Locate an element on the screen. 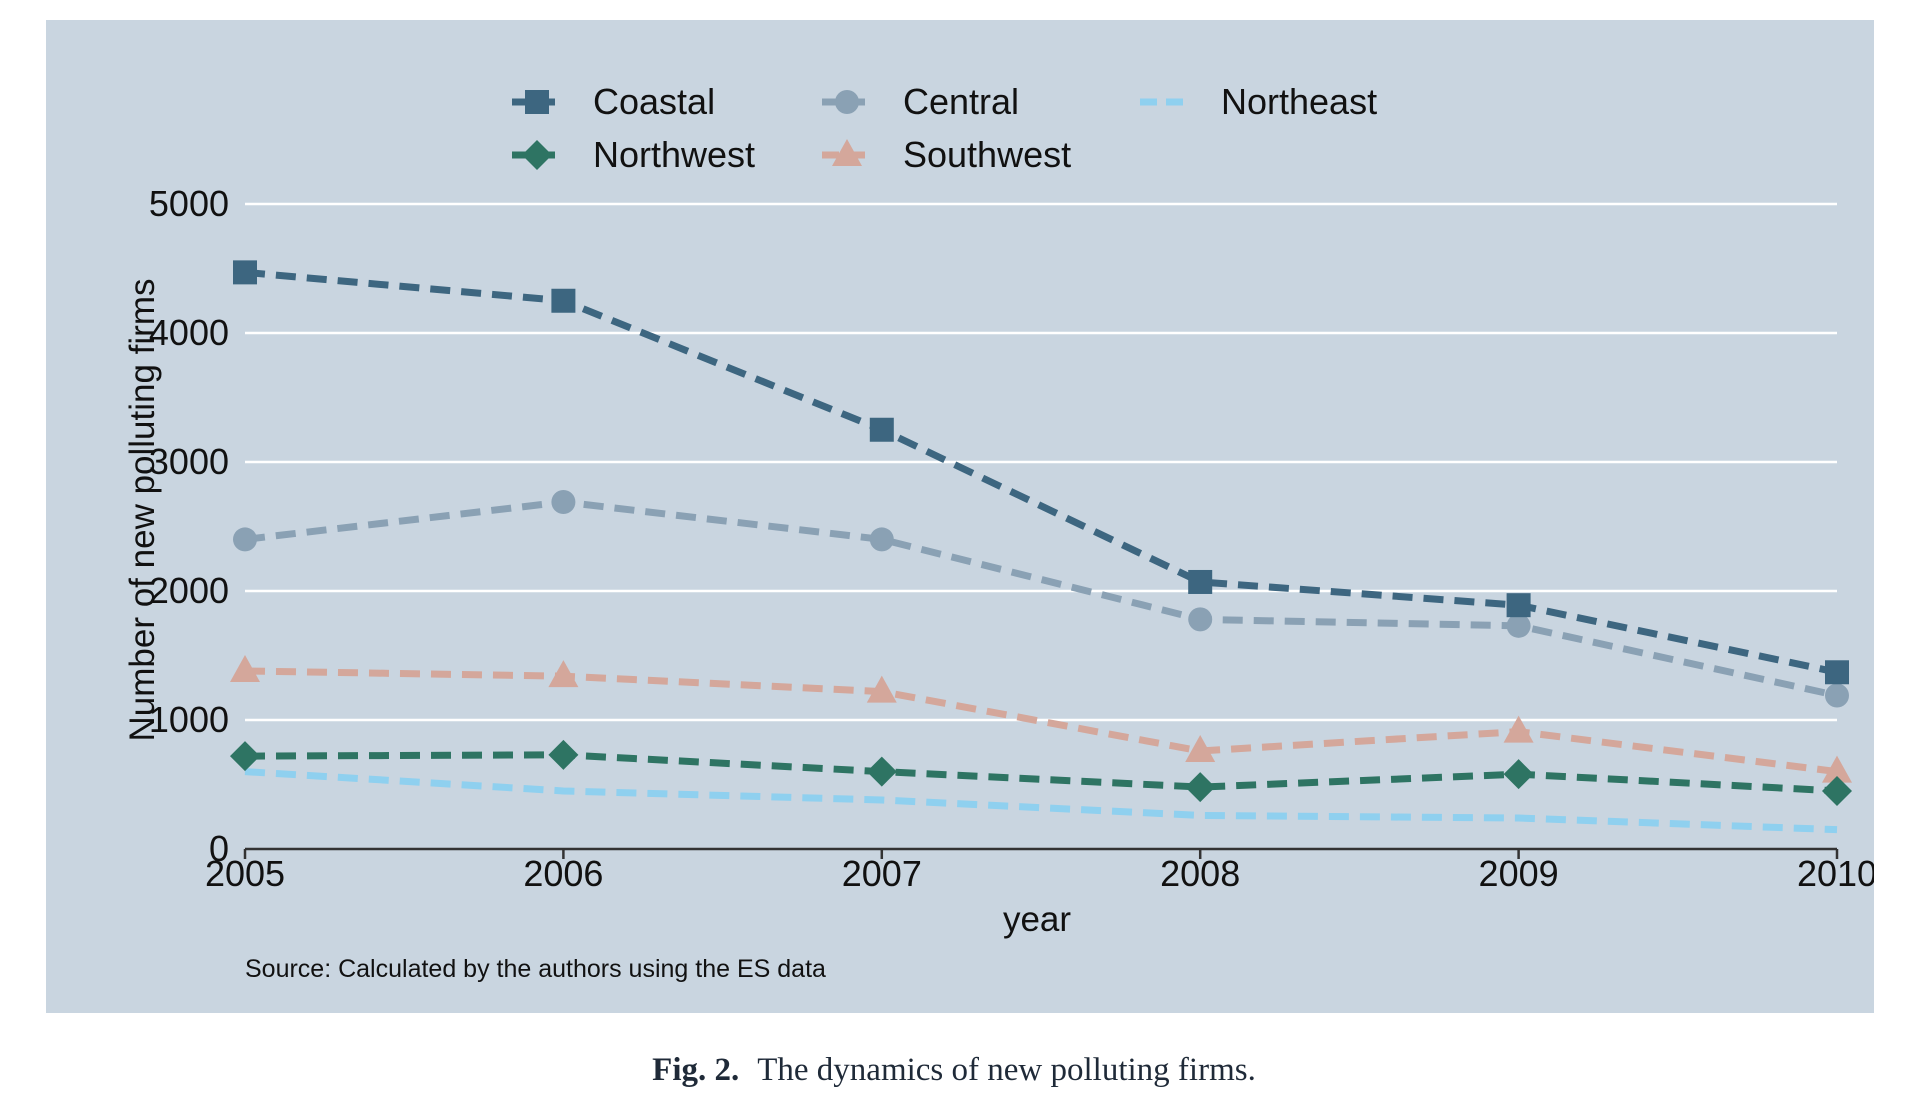 This screenshot has width=1908, height=1115. x-tick-label-2005: 2005 is located at coordinates (245, 873).